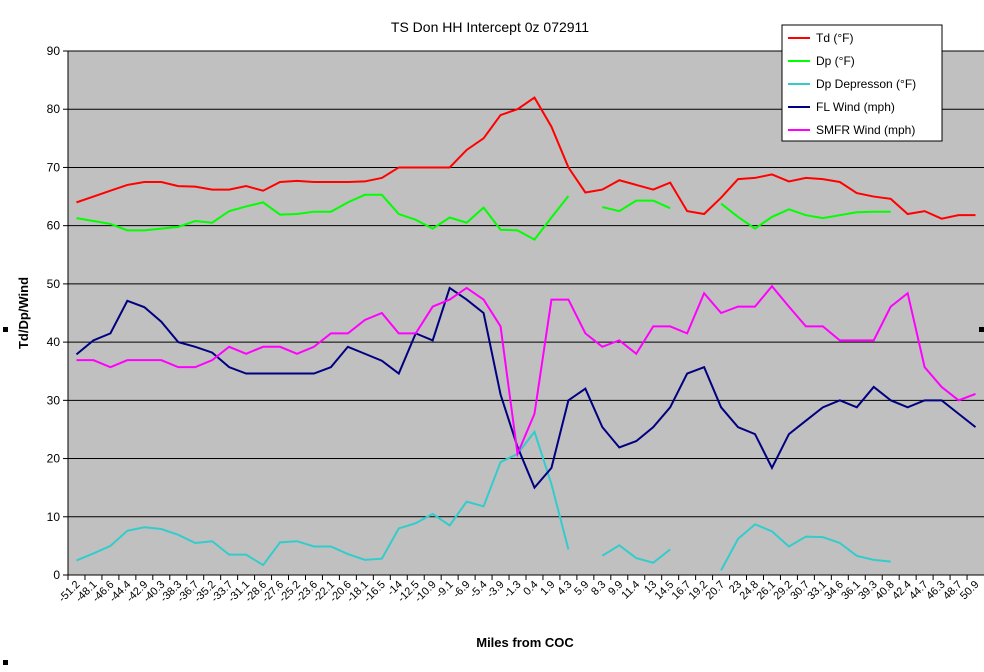  Describe the element at coordinates (547, 588) in the screenshot. I see `x-tick-label: 1.9` at that location.